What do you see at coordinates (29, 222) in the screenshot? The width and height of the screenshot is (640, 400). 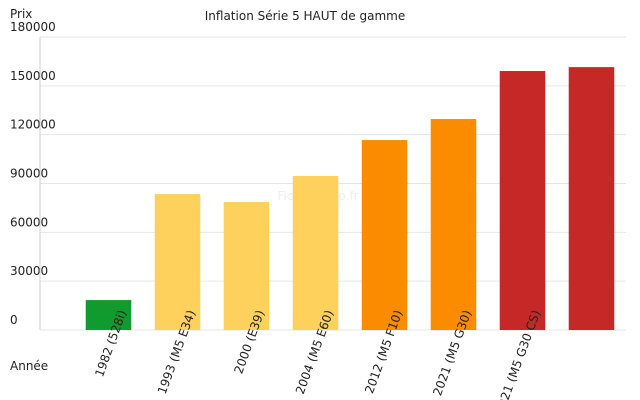 I see `y-tick-label: 60000` at bounding box center [29, 222].